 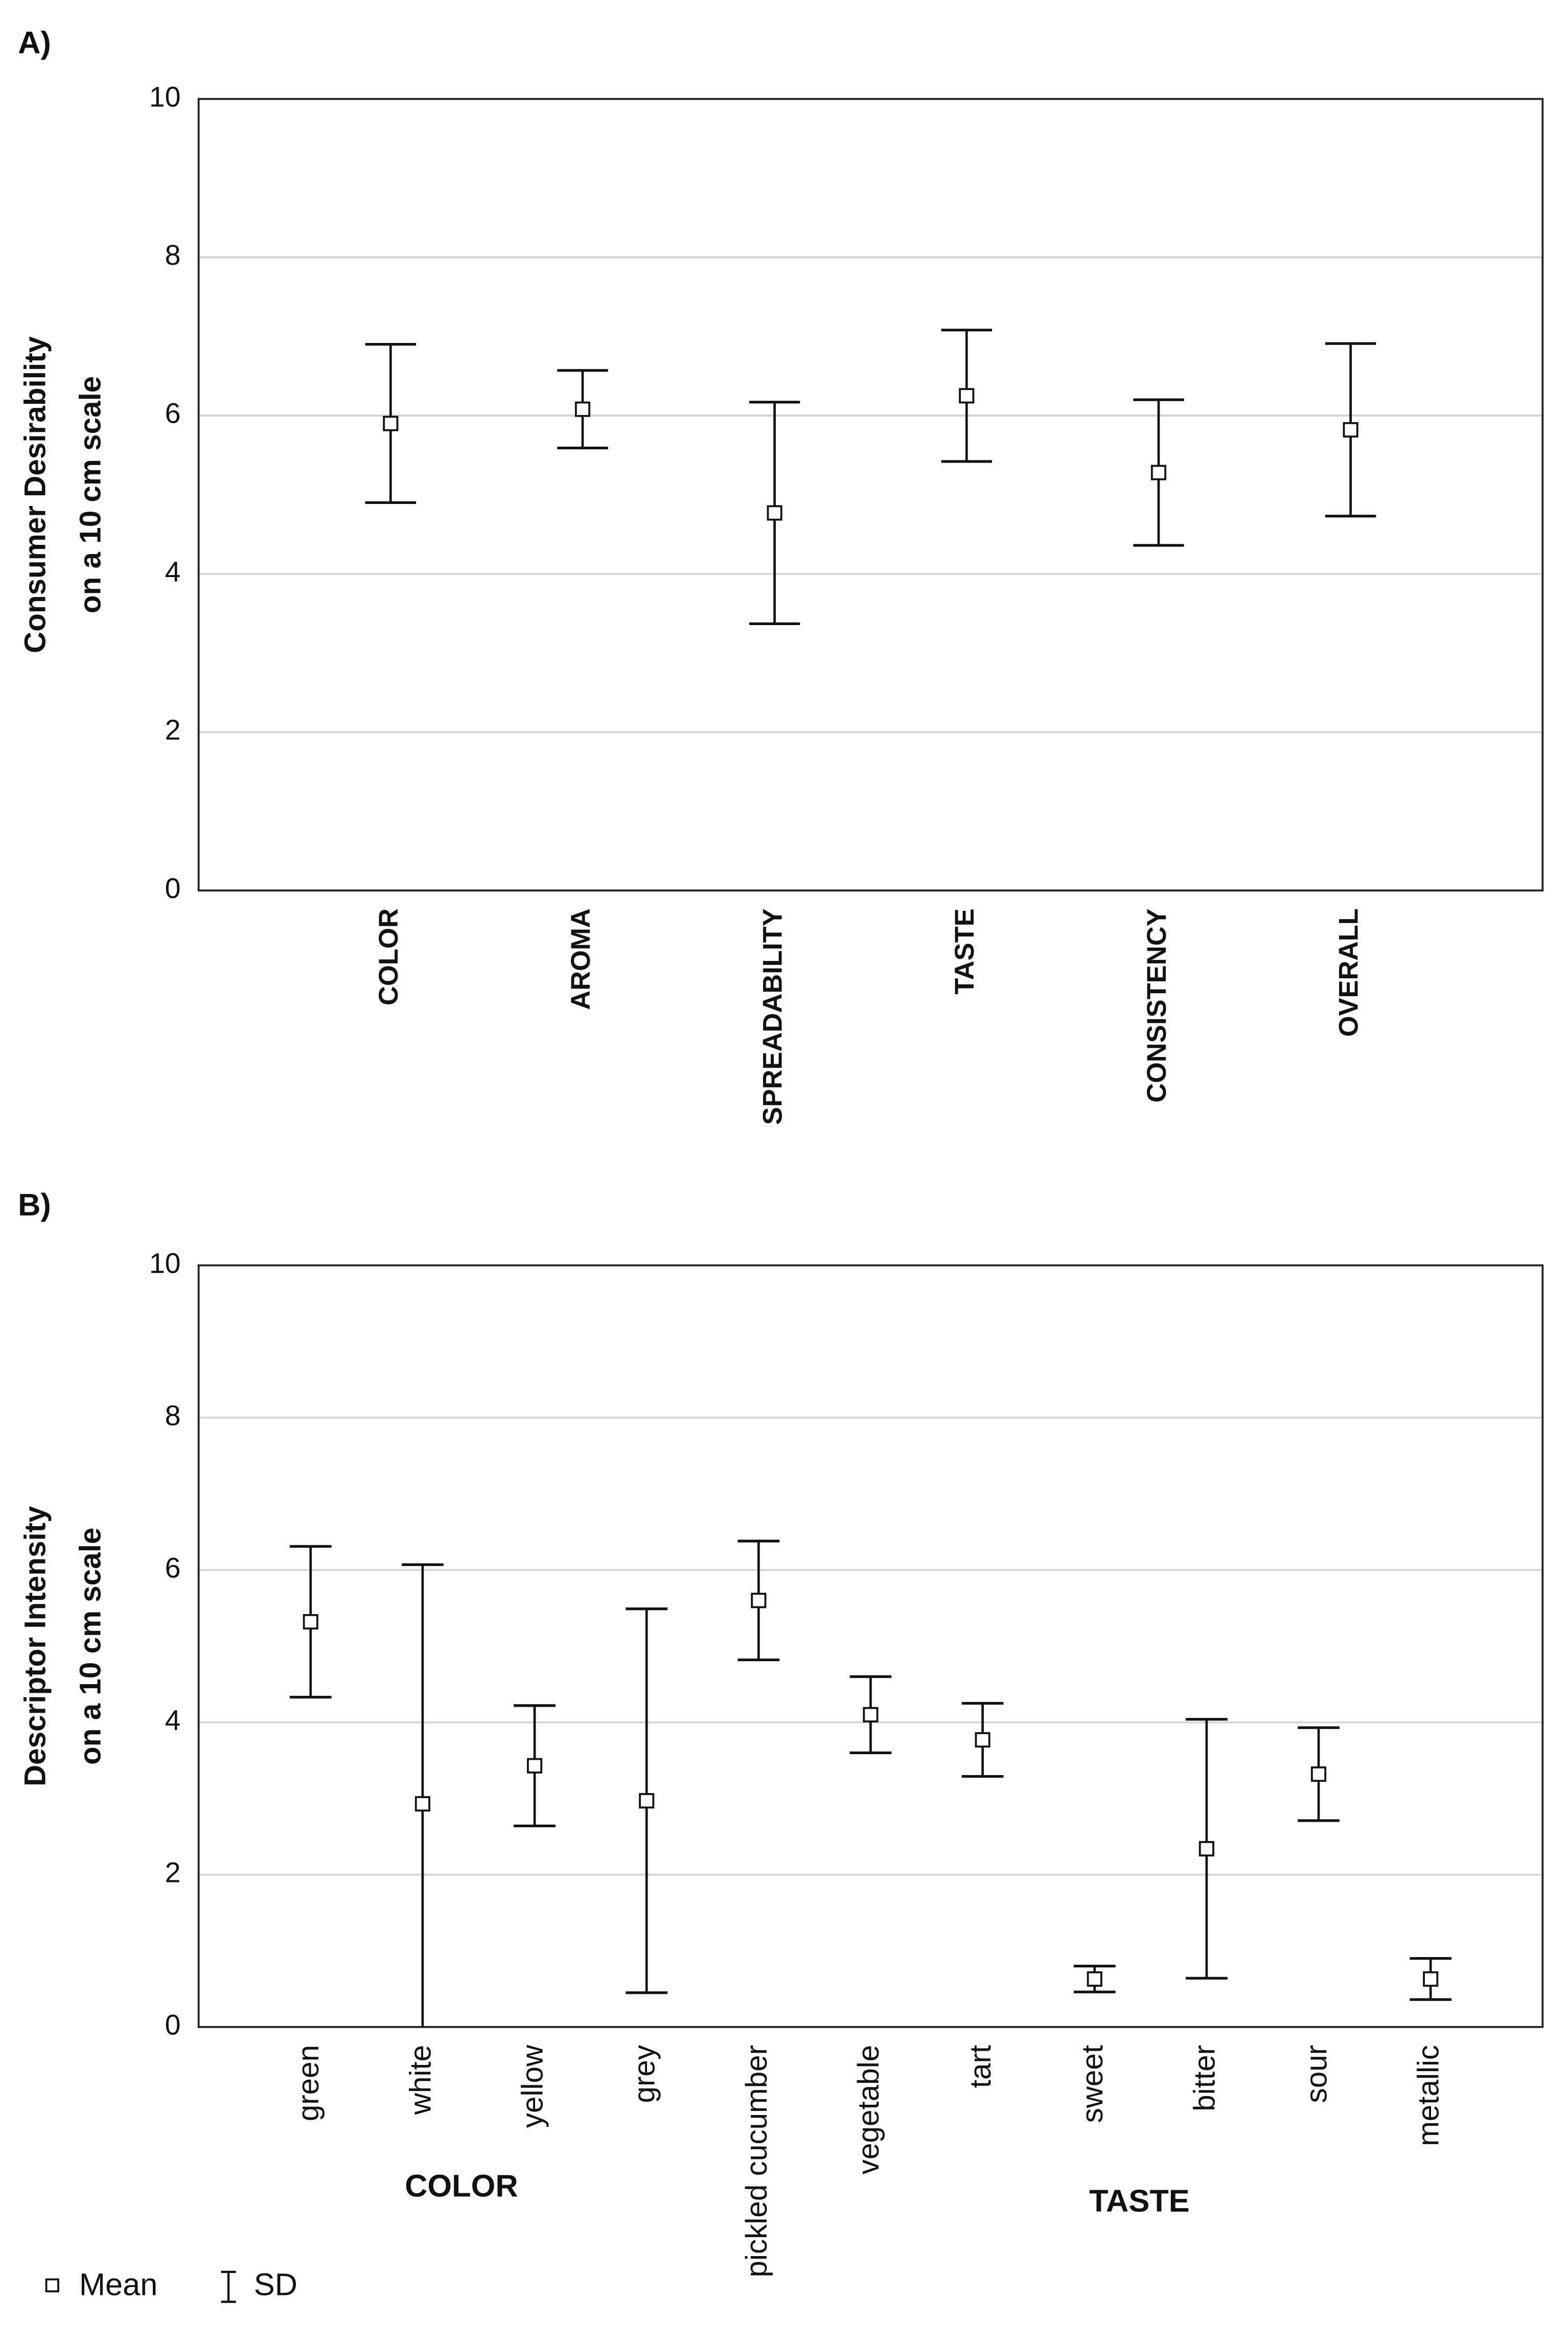 What do you see at coordinates (1204, 2078) in the screenshot?
I see `x-tick-label: bitter` at bounding box center [1204, 2078].